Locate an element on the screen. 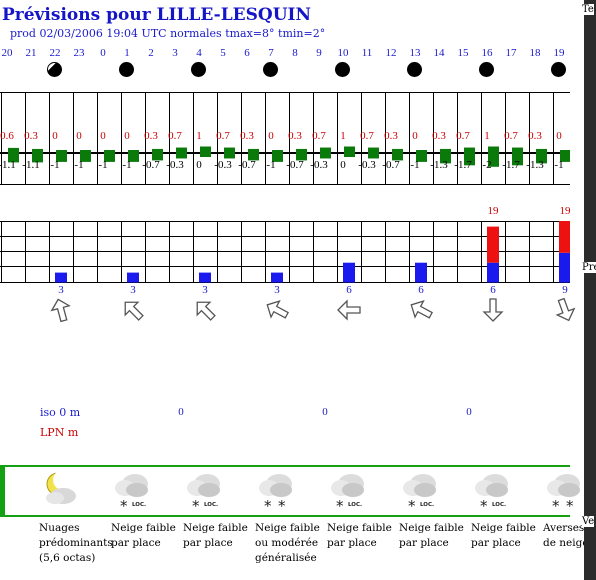  iso-zero-label: iso 0 m is located at coordinates (60, 412).